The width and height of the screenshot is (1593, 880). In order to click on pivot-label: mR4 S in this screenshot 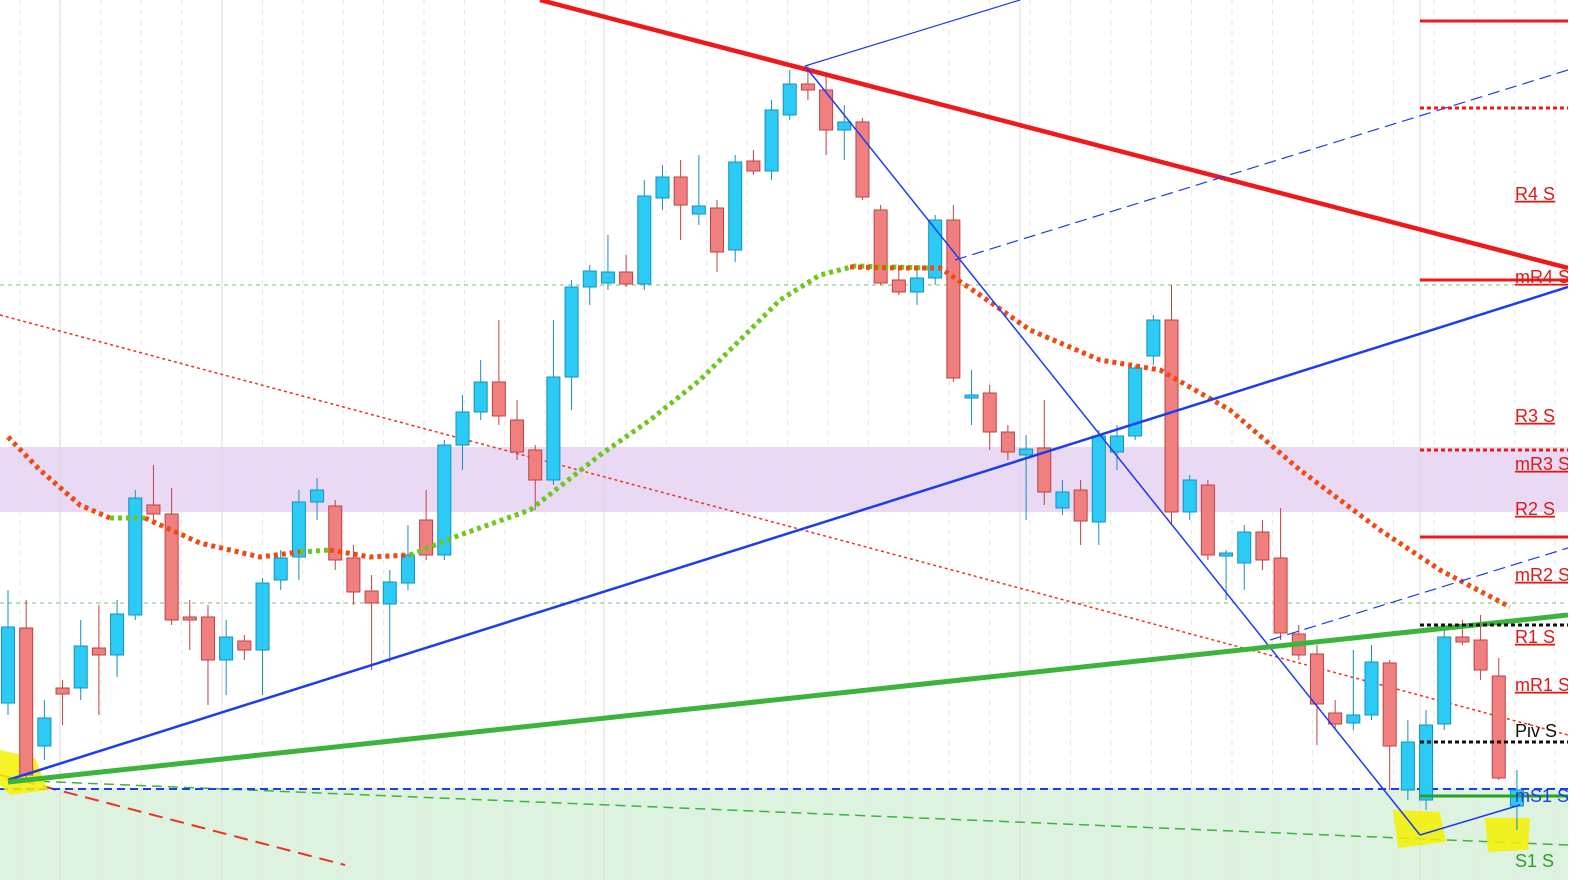, I will do `click(1542, 277)`.